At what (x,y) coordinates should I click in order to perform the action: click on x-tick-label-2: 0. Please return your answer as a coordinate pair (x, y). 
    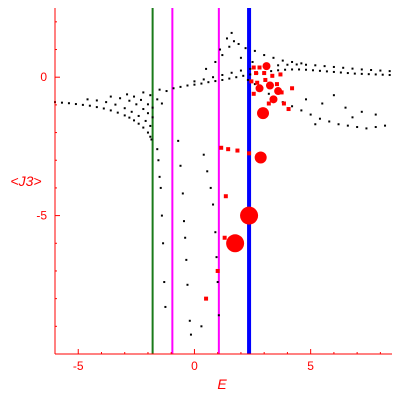
    Looking at the image, I should click on (194, 366).